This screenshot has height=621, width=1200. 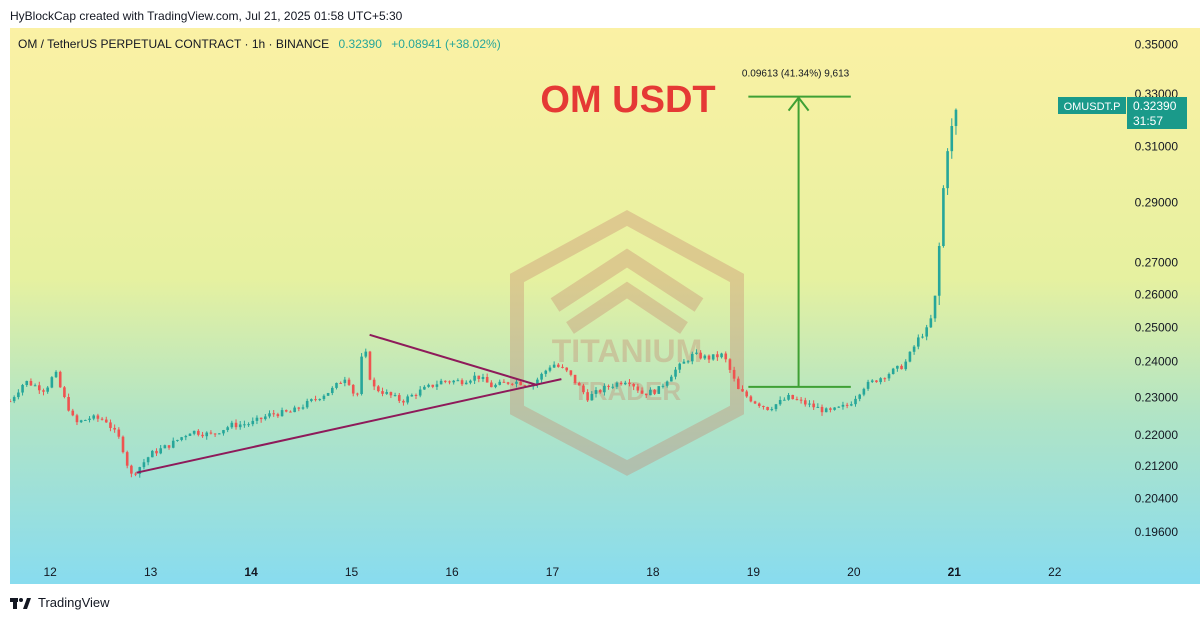 I want to click on price-tick-label: 0.25000, so click(x=1157, y=327).